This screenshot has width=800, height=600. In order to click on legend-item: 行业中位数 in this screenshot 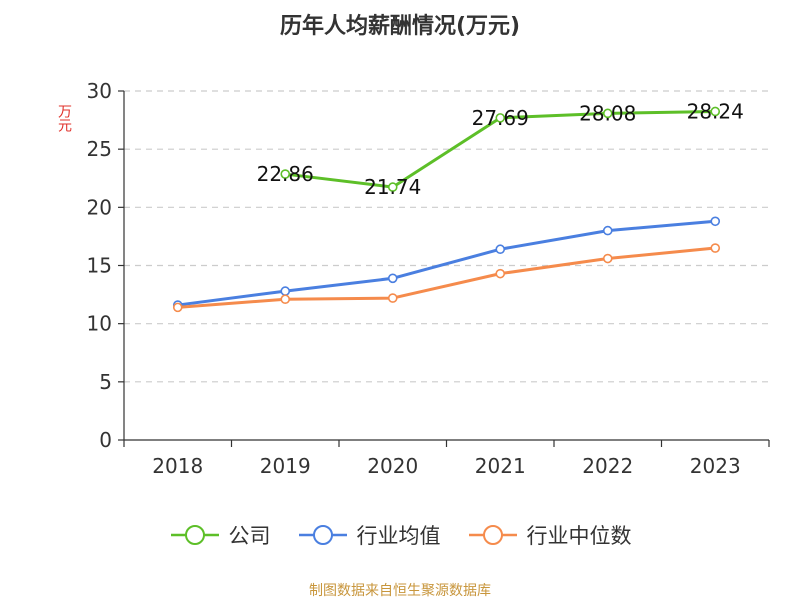, I will do `click(549, 535)`.